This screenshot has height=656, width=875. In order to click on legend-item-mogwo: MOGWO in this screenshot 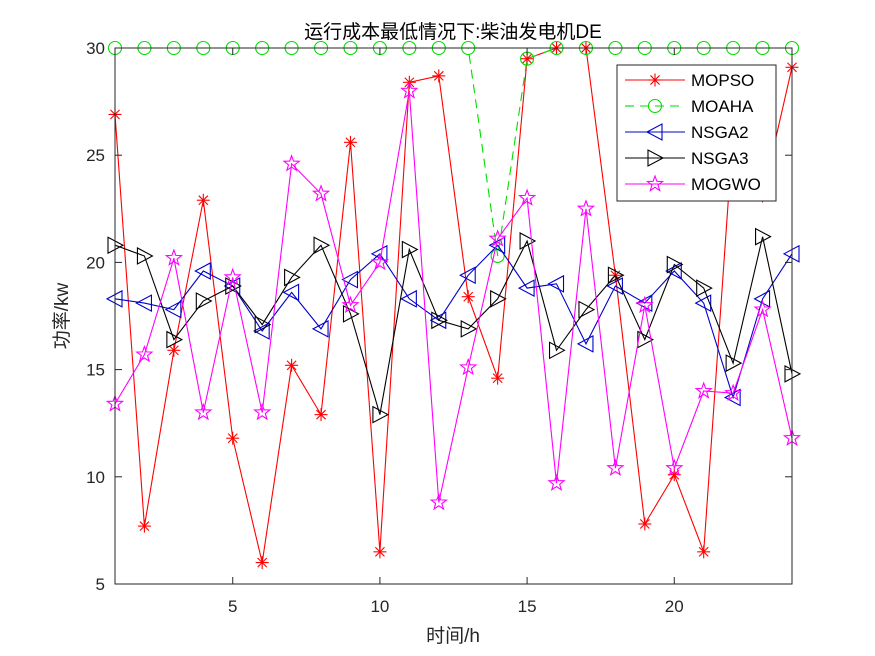, I will do `click(693, 184)`.